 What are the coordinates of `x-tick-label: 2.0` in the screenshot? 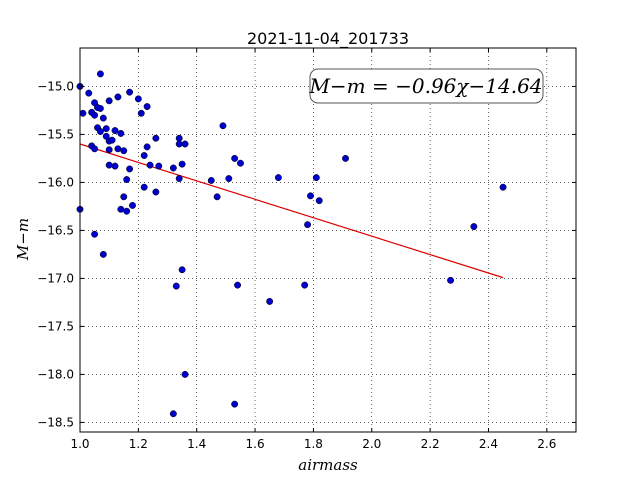 It's located at (371, 444).